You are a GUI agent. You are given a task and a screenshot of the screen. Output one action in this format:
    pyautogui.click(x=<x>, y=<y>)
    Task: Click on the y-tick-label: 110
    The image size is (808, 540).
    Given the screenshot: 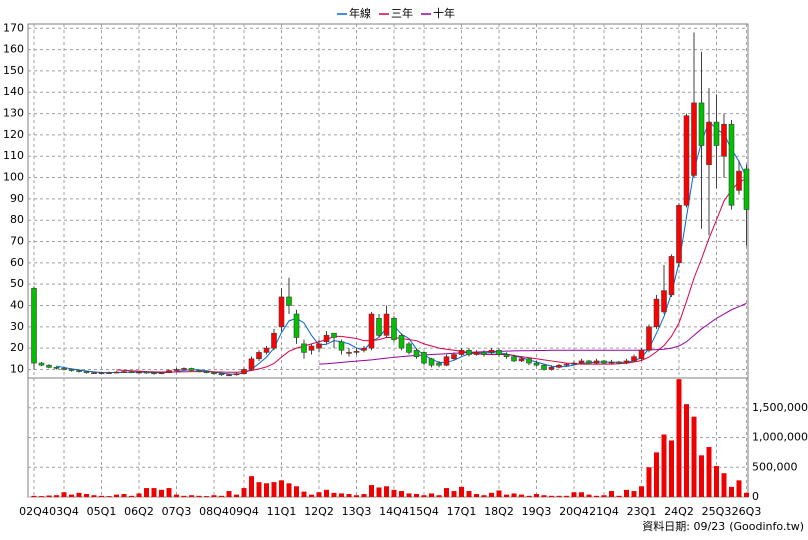 What is the action you would take?
    pyautogui.click(x=13, y=155)
    